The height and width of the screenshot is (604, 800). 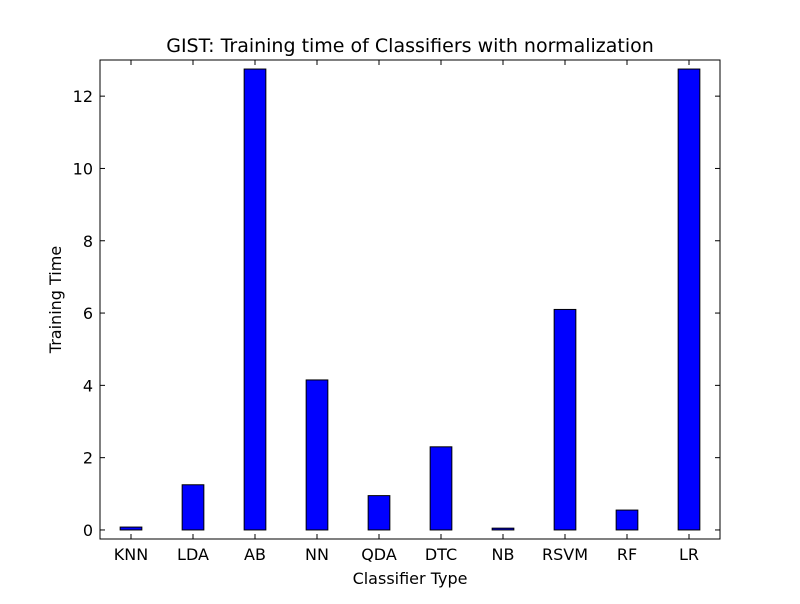 What do you see at coordinates (55, 300) in the screenshot?
I see `y-axis-label: Training Time` at bounding box center [55, 300].